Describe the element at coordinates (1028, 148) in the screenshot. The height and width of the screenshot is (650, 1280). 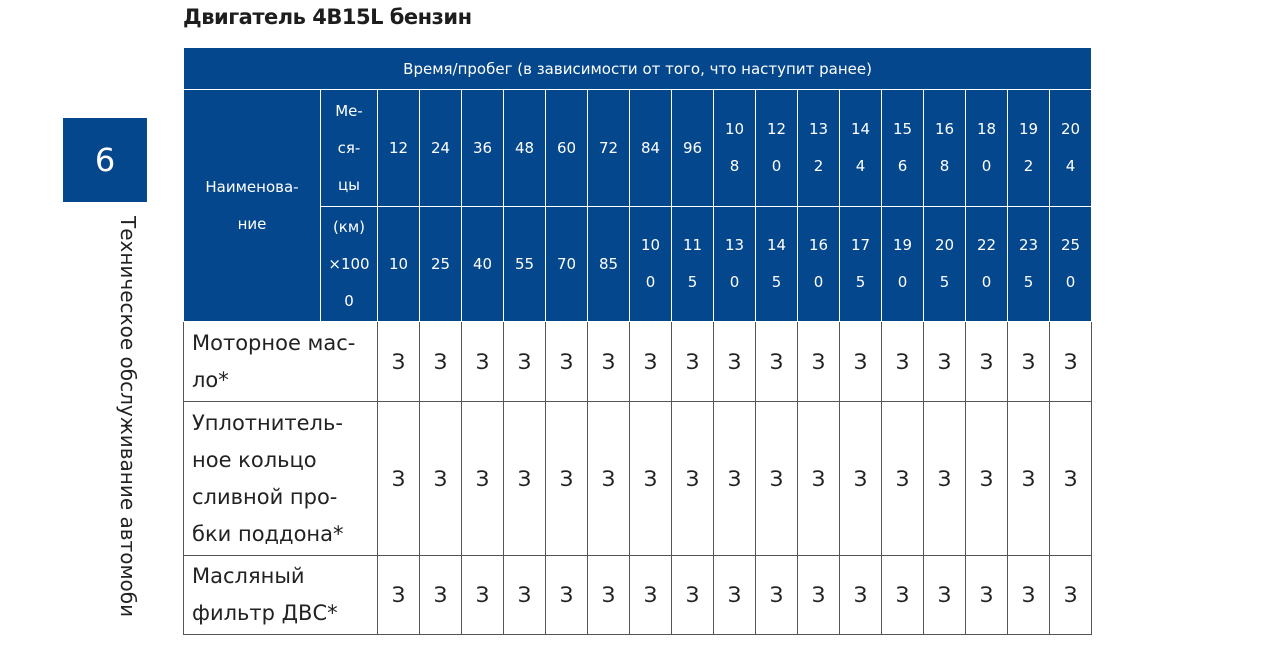
I see `month-cell: 19 2` at that location.